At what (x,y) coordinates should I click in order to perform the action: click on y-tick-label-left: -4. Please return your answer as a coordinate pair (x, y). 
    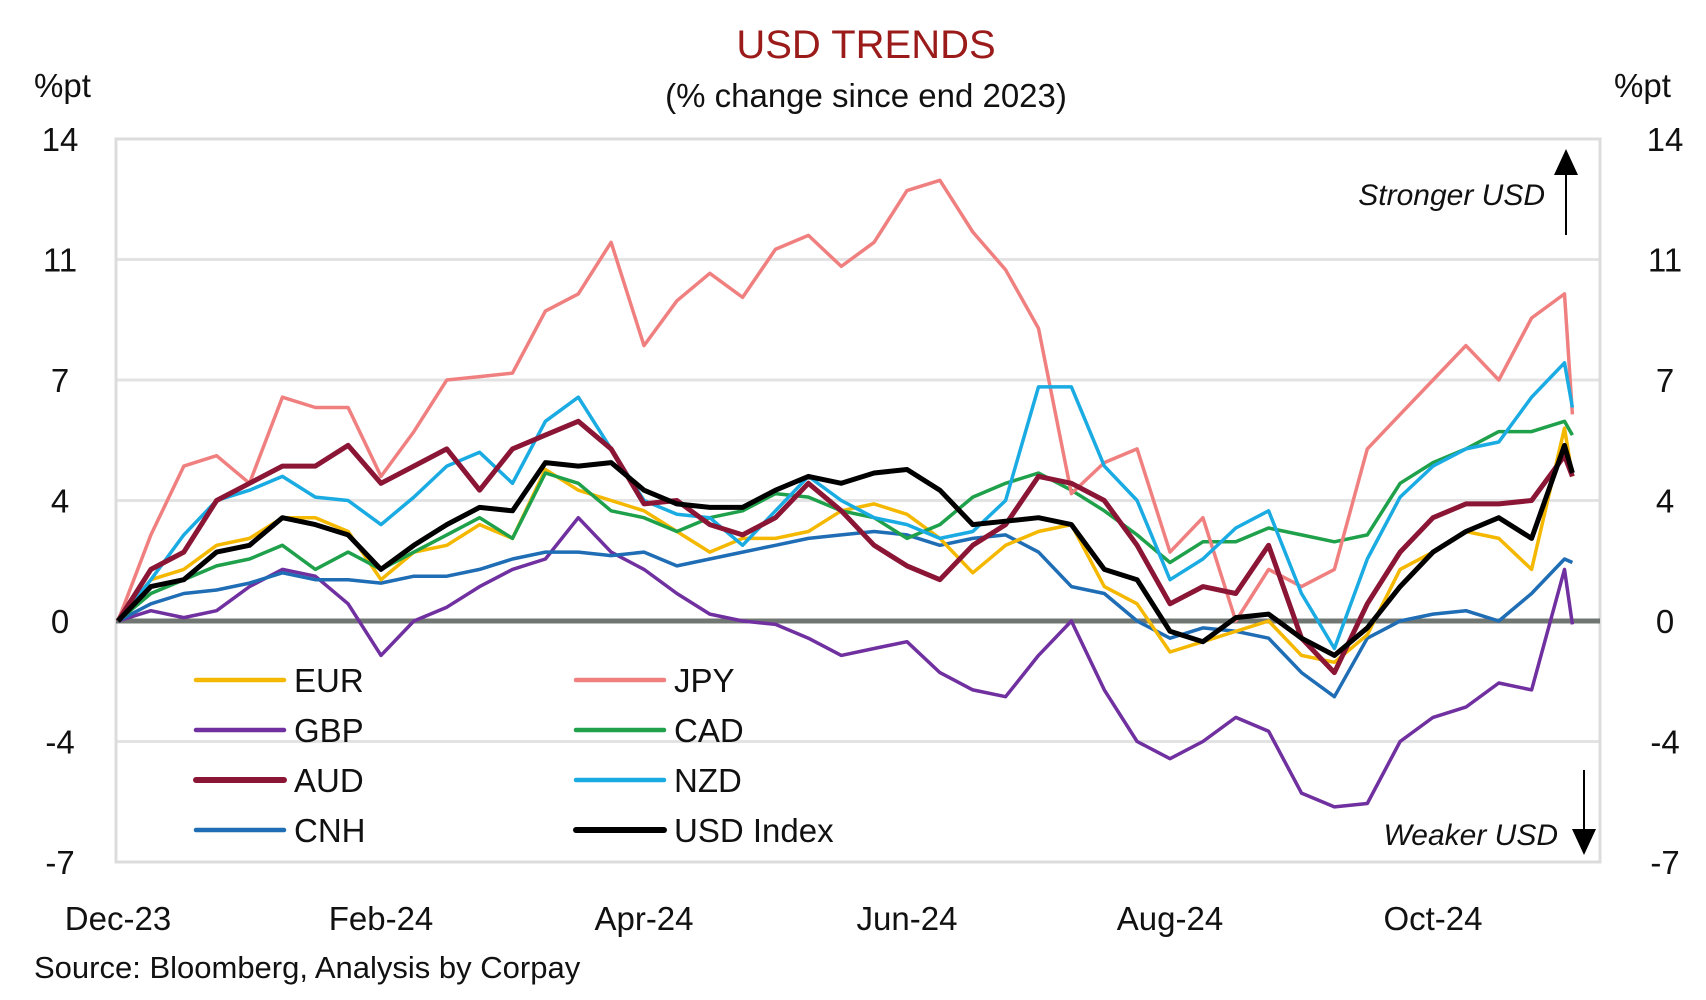
    Looking at the image, I should click on (59, 742).